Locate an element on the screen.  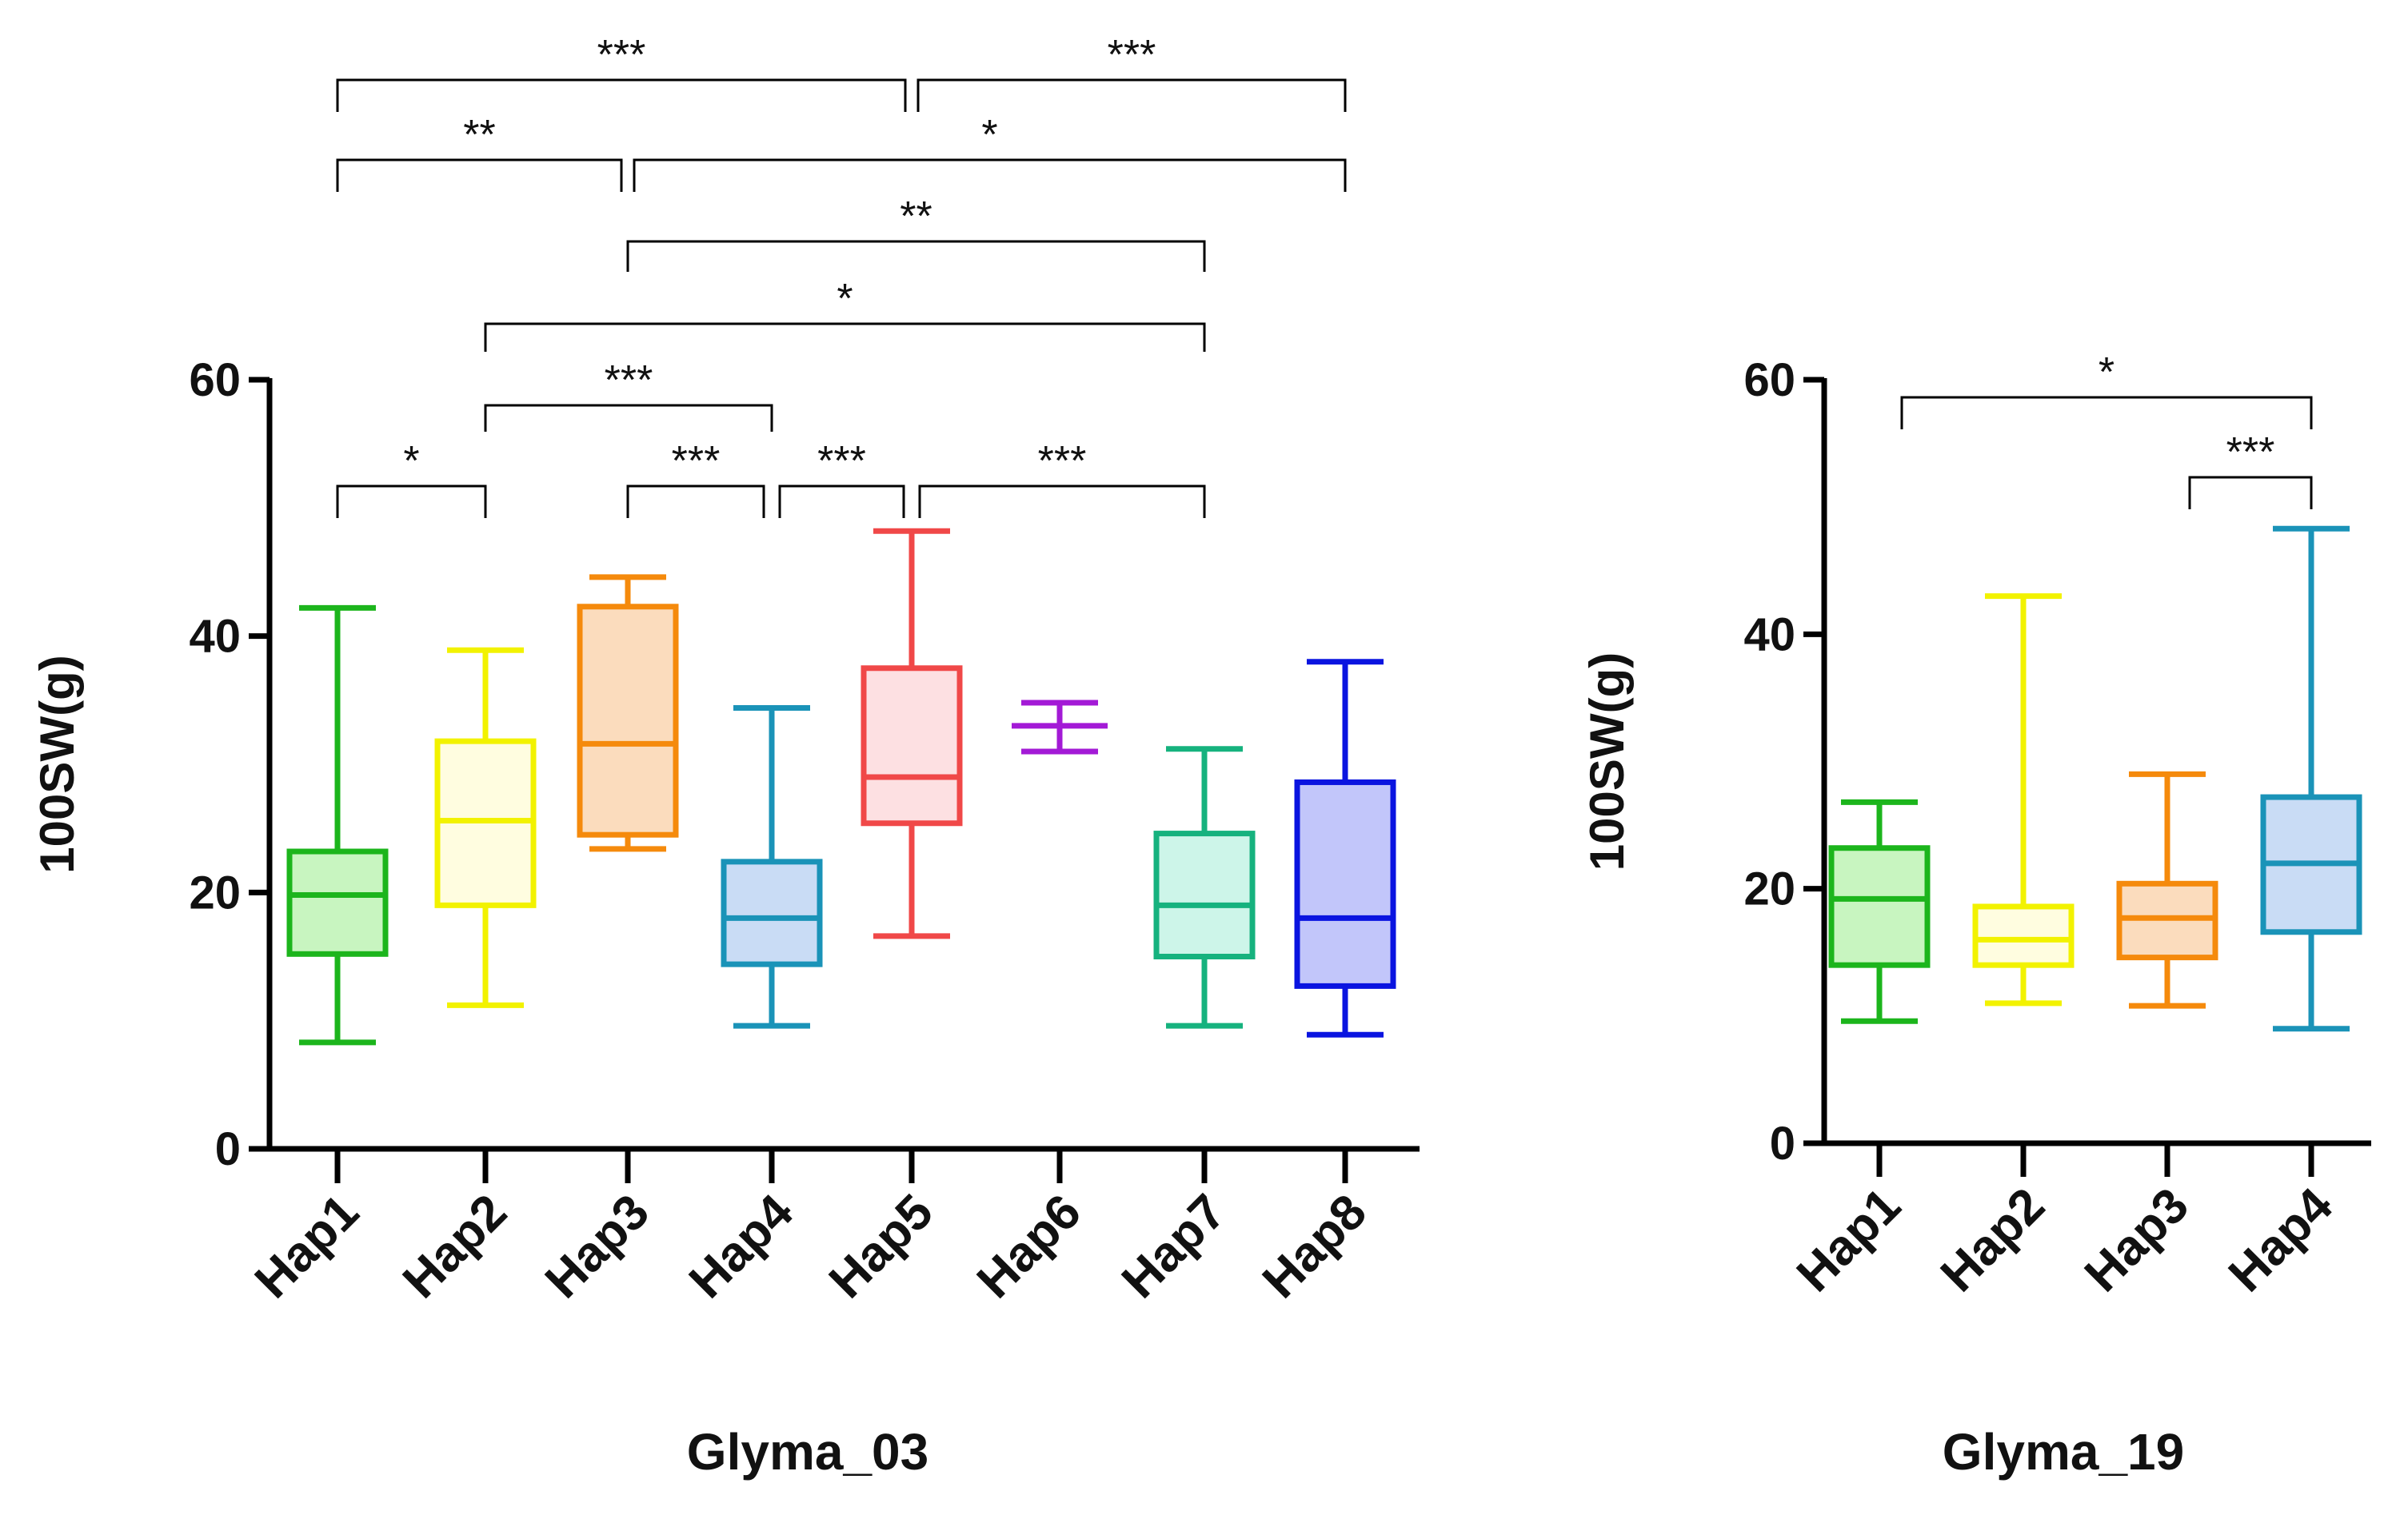
x-axis-title: Glyma_19 is located at coordinates (2063, 1452).